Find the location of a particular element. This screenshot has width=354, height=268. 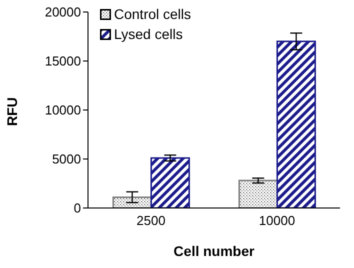

y-tick-label: 10000 is located at coordinates (62, 110).